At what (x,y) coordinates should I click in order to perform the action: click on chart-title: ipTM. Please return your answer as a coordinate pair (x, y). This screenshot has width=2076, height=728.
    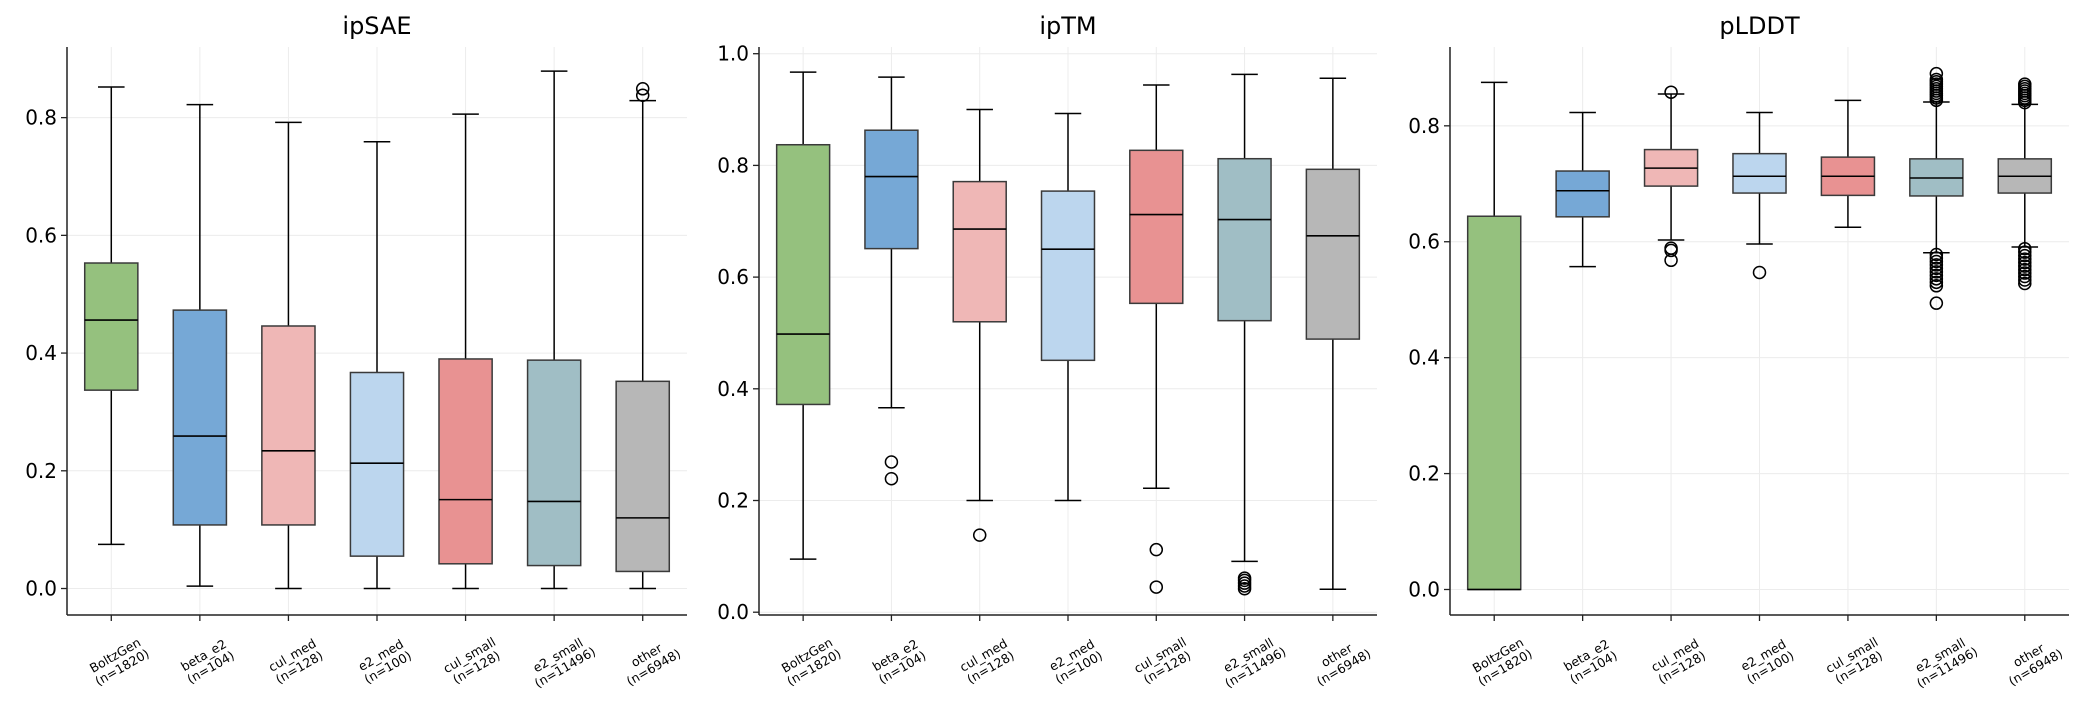
    Looking at the image, I should click on (1067, 26).